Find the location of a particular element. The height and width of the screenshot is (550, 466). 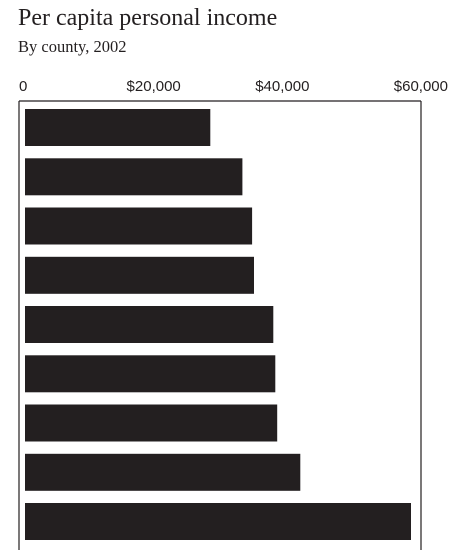

x-tick-label: $20,000 is located at coordinates (154, 86).